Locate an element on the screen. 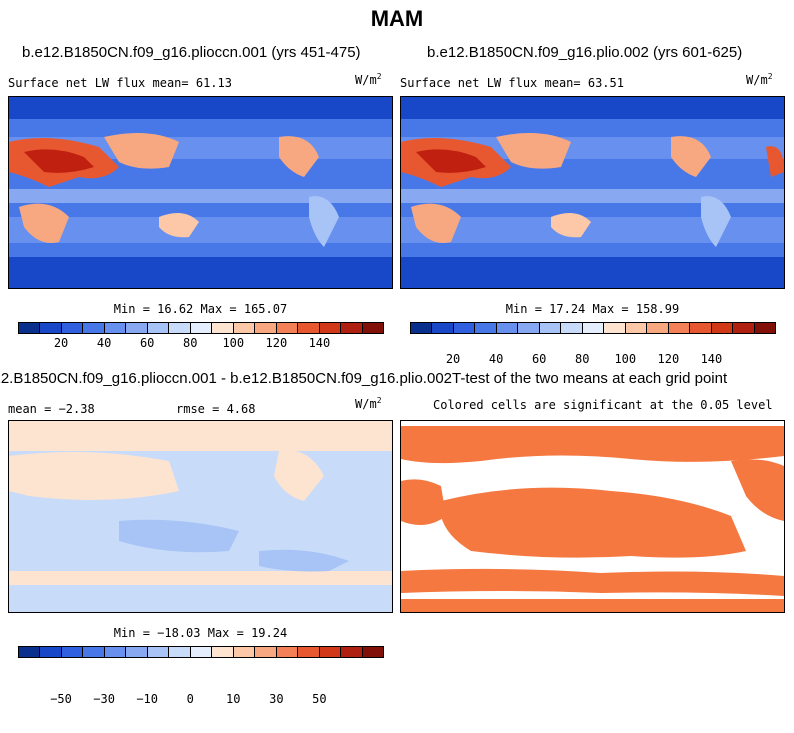  panel3-colorbar-tick-label: 30 is located at coordinates (276, 699).